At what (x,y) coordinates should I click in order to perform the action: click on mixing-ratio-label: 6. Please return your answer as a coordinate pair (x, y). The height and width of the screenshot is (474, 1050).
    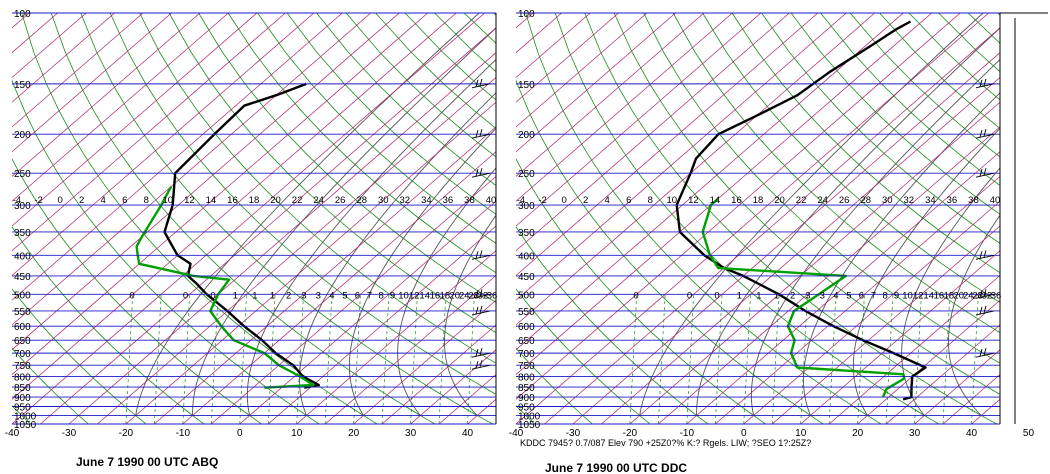
    Looking at the image, I should click on (357, 295).